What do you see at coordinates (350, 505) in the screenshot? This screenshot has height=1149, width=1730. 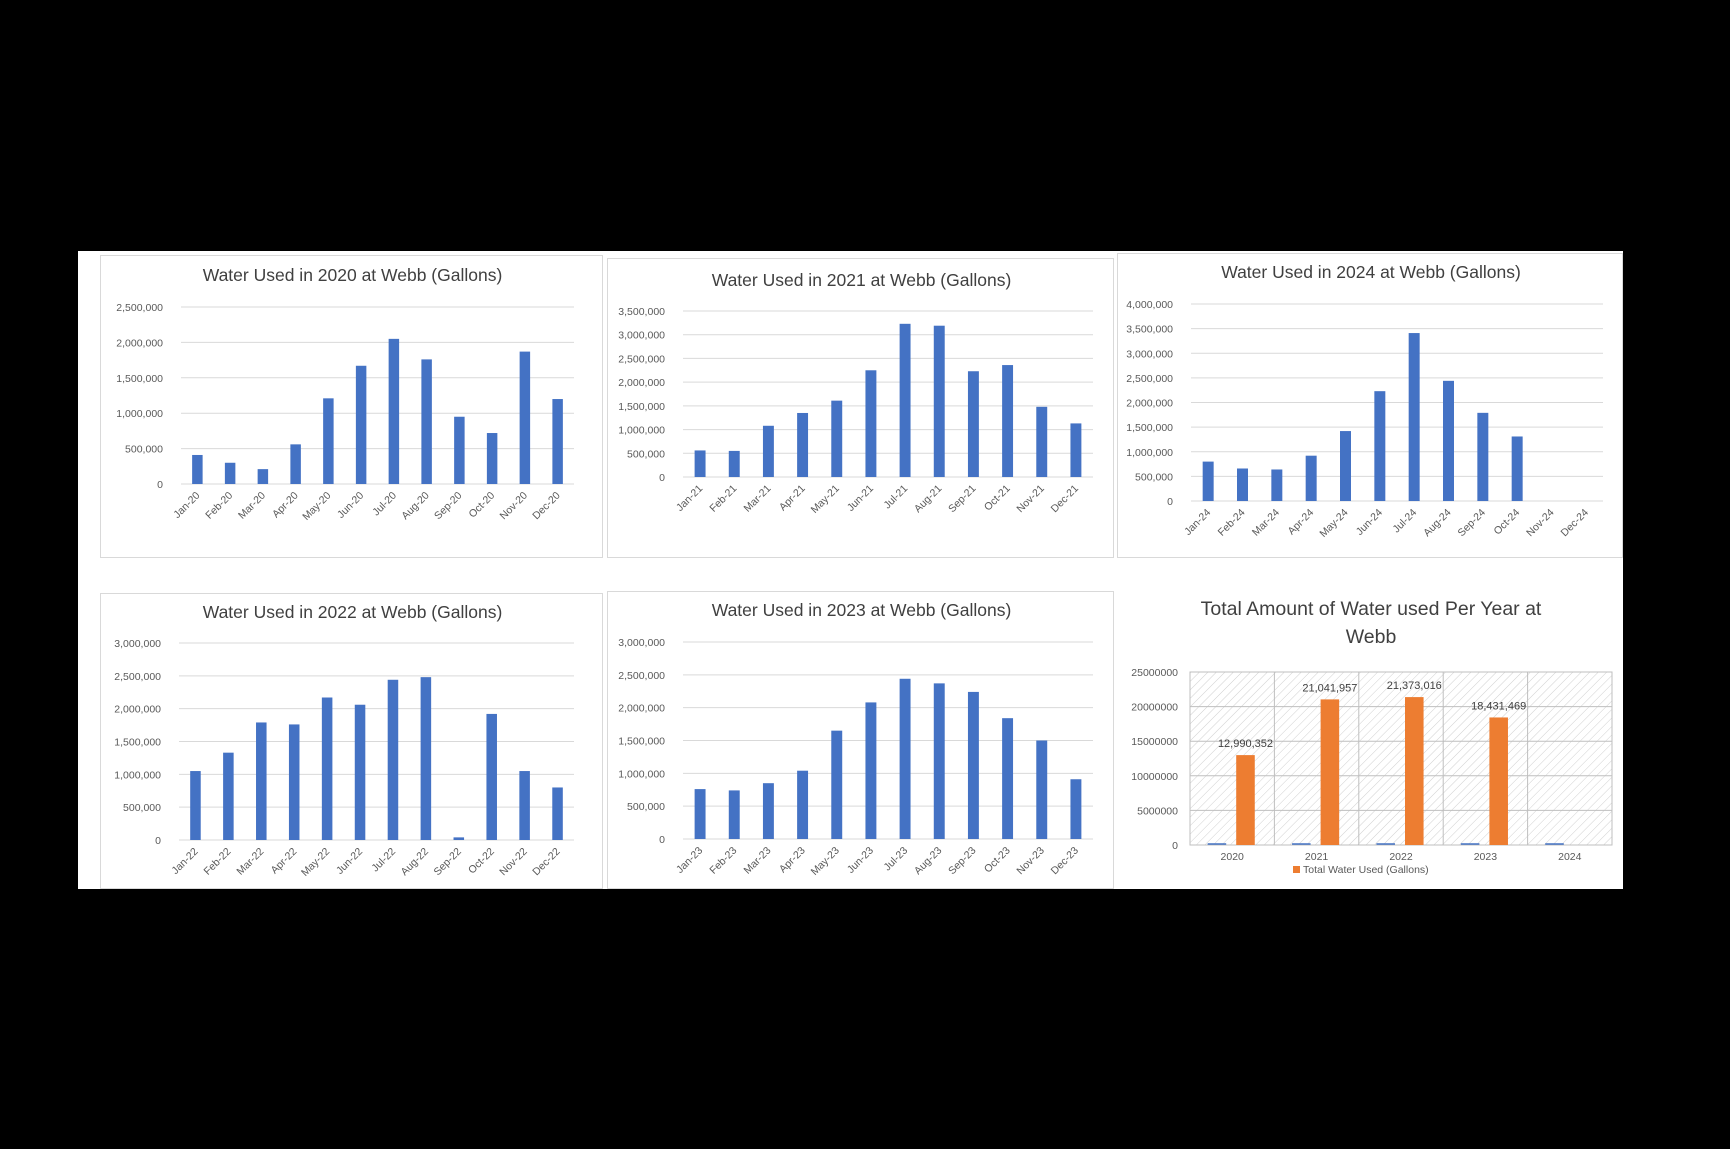 I see `x-tick-label: Jun-20` at bounding box center [350, 505].